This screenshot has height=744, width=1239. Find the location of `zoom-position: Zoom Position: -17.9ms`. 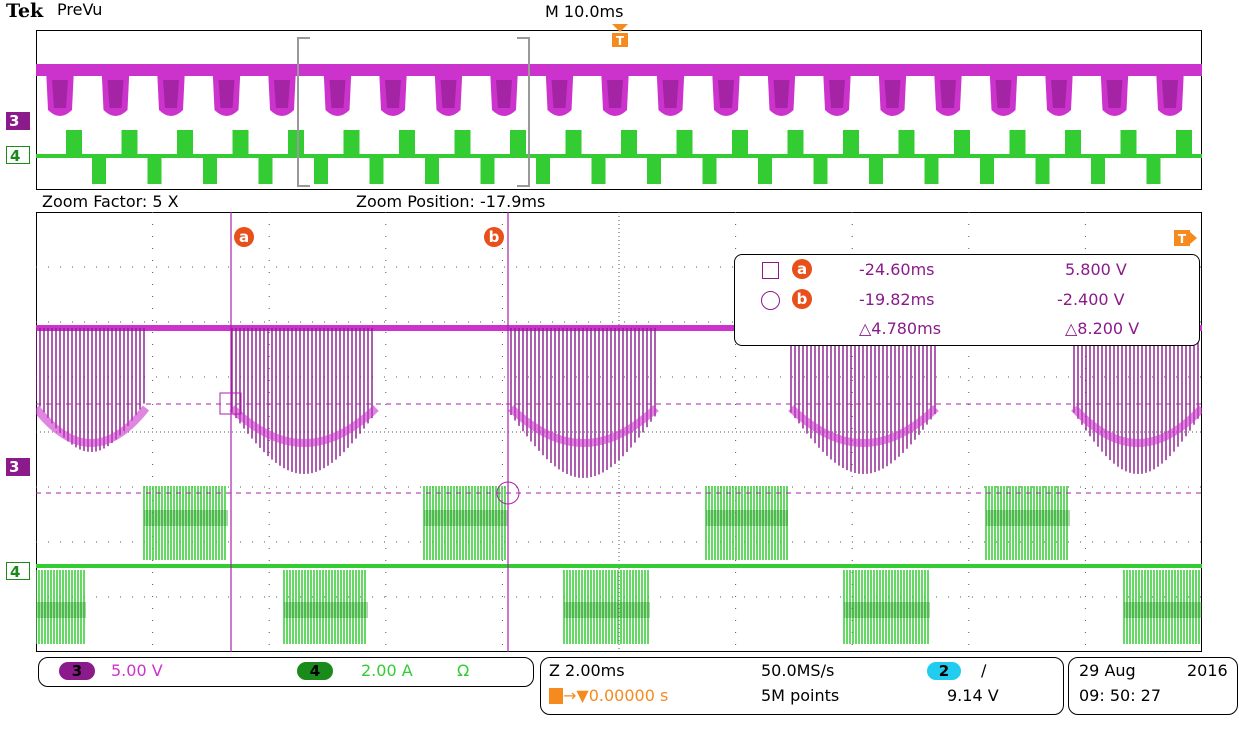

zoom-position: Zoom Position: -17.9ms is located at coordinates (451, 201).